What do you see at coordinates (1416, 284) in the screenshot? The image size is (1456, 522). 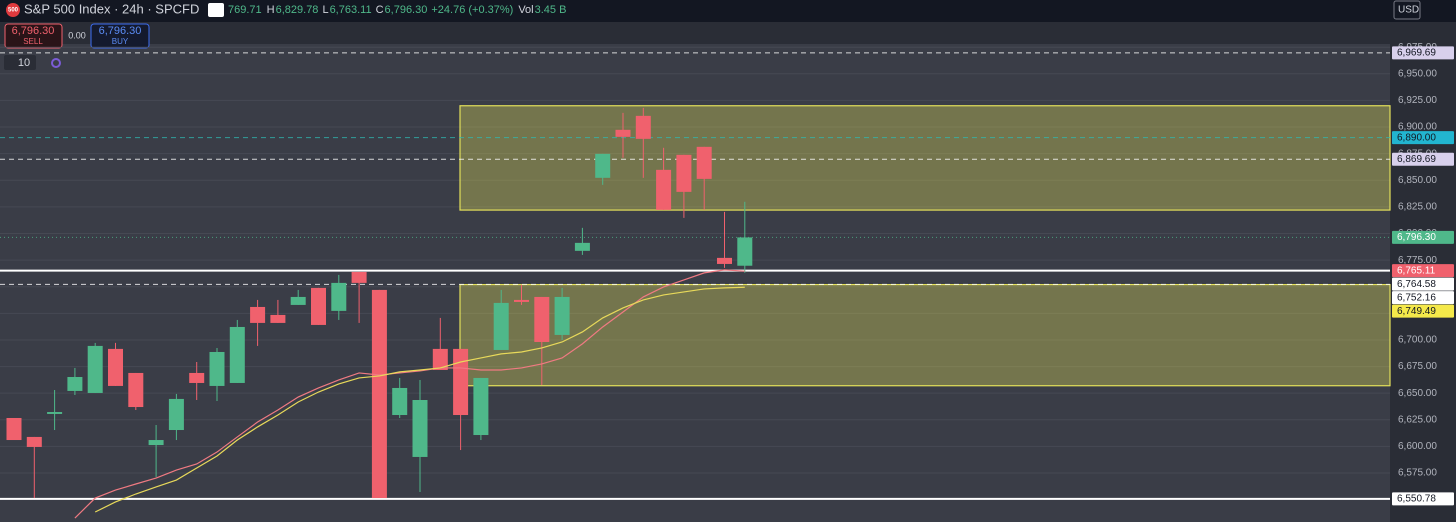 I see `price-label: 6,764.58` at bounding box center [1416, 284].